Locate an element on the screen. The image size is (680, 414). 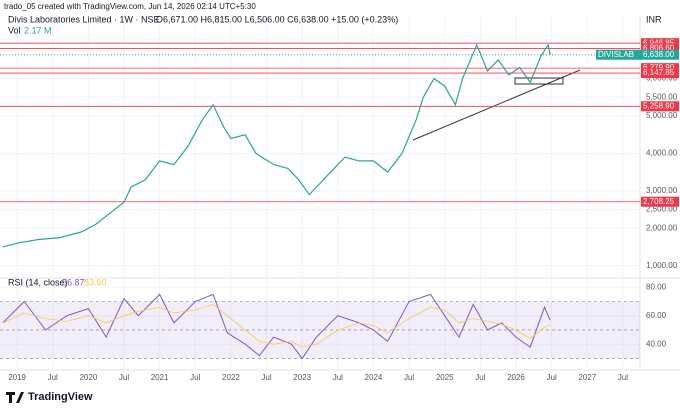
y-tick-label: 3,000.00 is located at coordinates (662, 190).